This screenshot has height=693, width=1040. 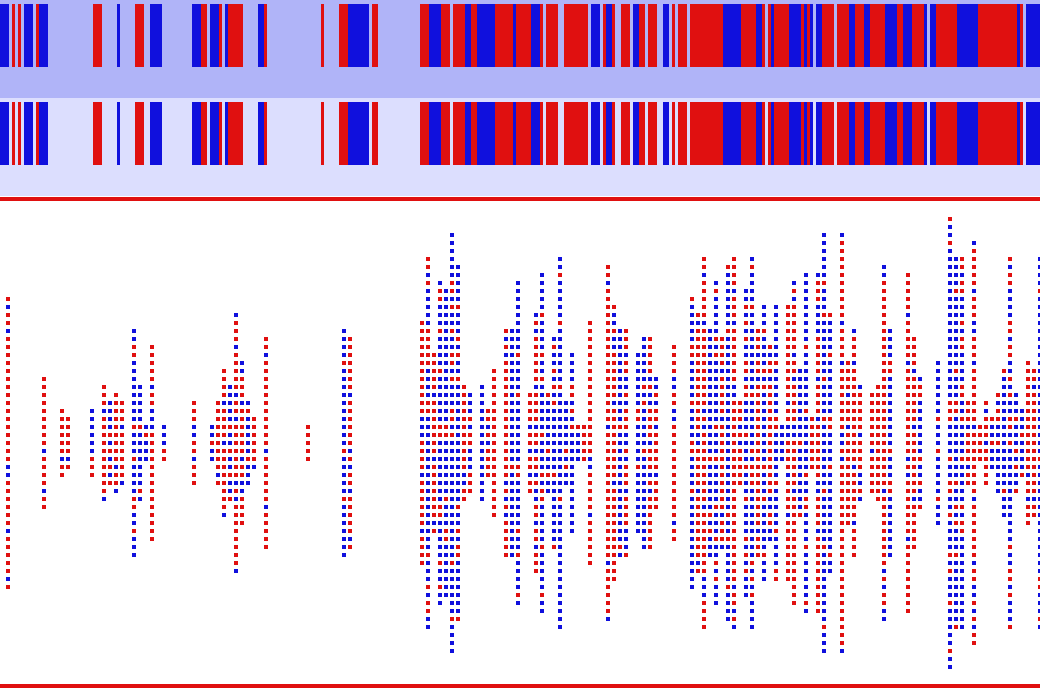 I want to click on overview-track-top, so click(x=520, y=49).